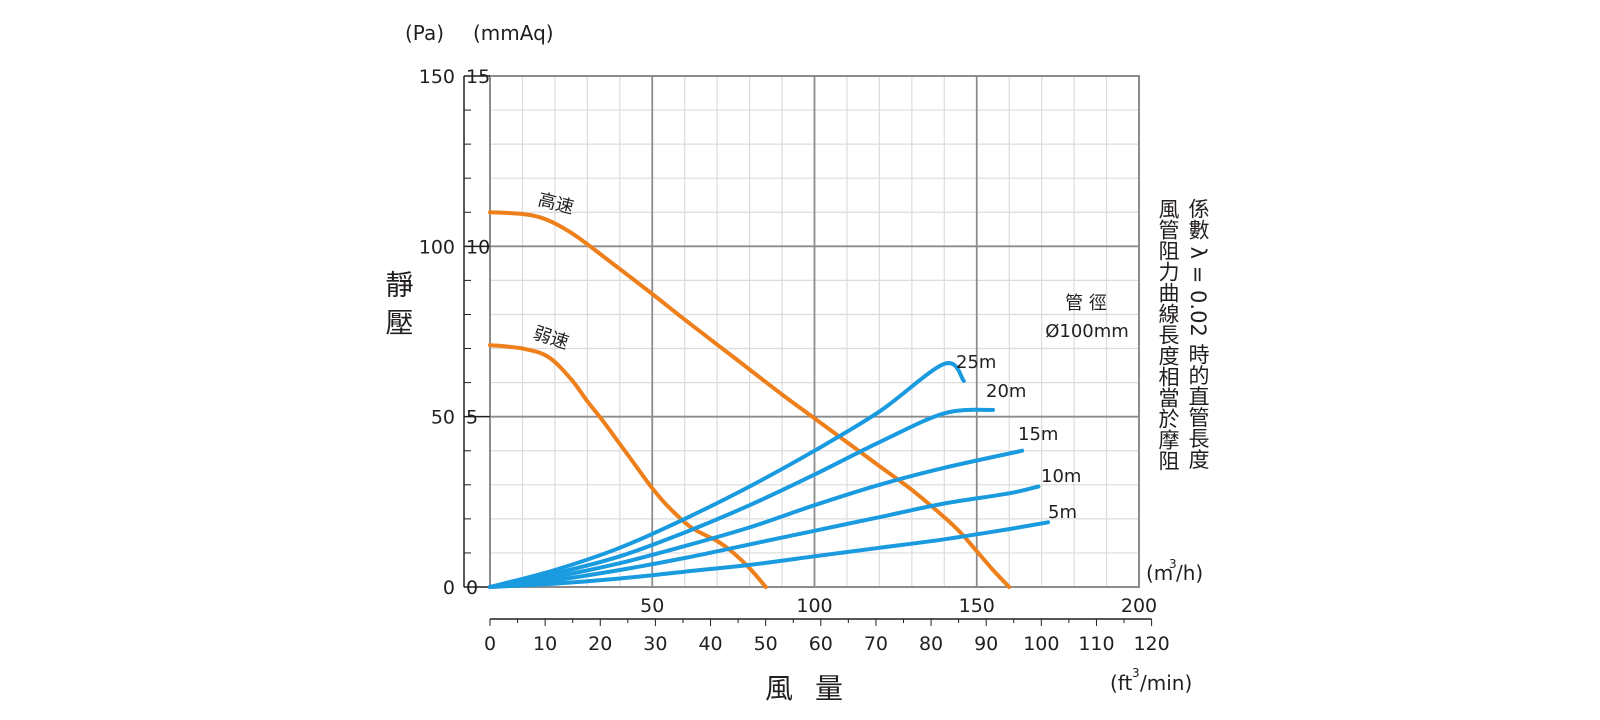  Describe the element at coordinates (655, 644) in the screenshot. I see `x-tick-label-cfm: 30` at that location.